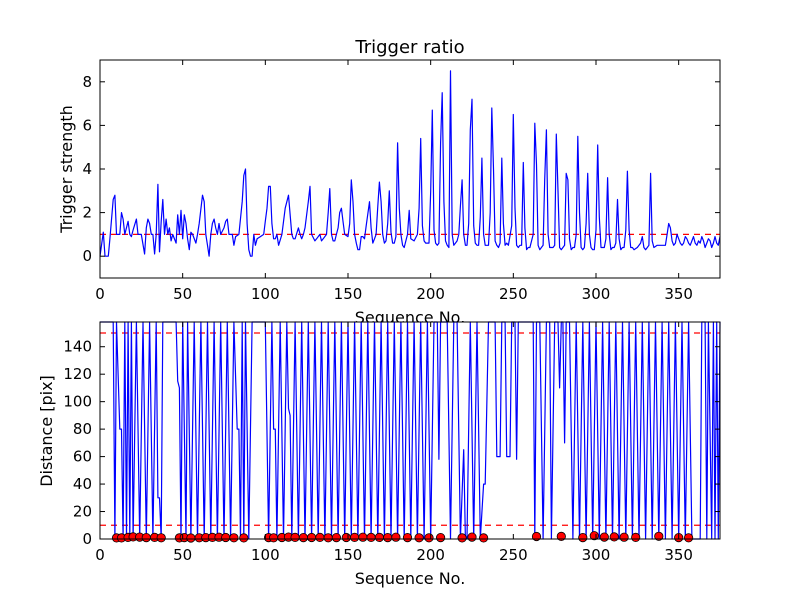 The image size is (800, 600). What do you see at coordinates (77, 402) in the screenshot?
I see `y-tick-label: 100` at bounding box center [77, 402].